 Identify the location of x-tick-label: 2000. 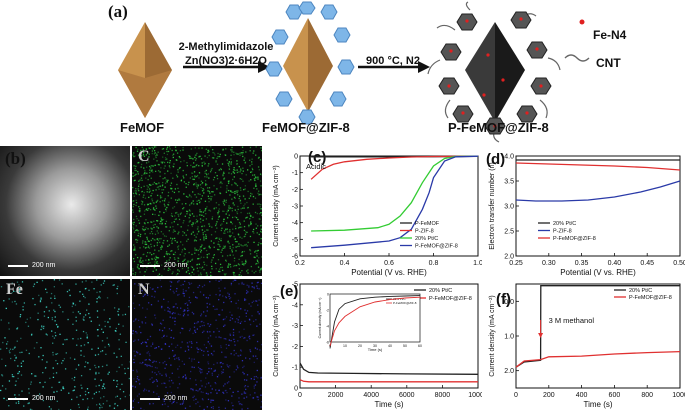
(336, 395).